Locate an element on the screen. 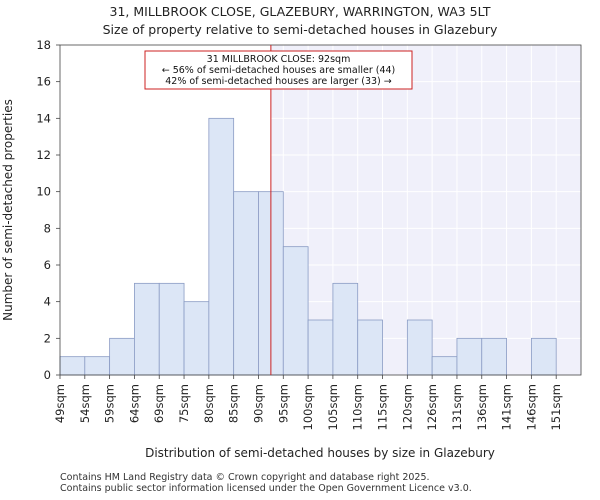  bar-136sqm is located at coordinates (494, 356).